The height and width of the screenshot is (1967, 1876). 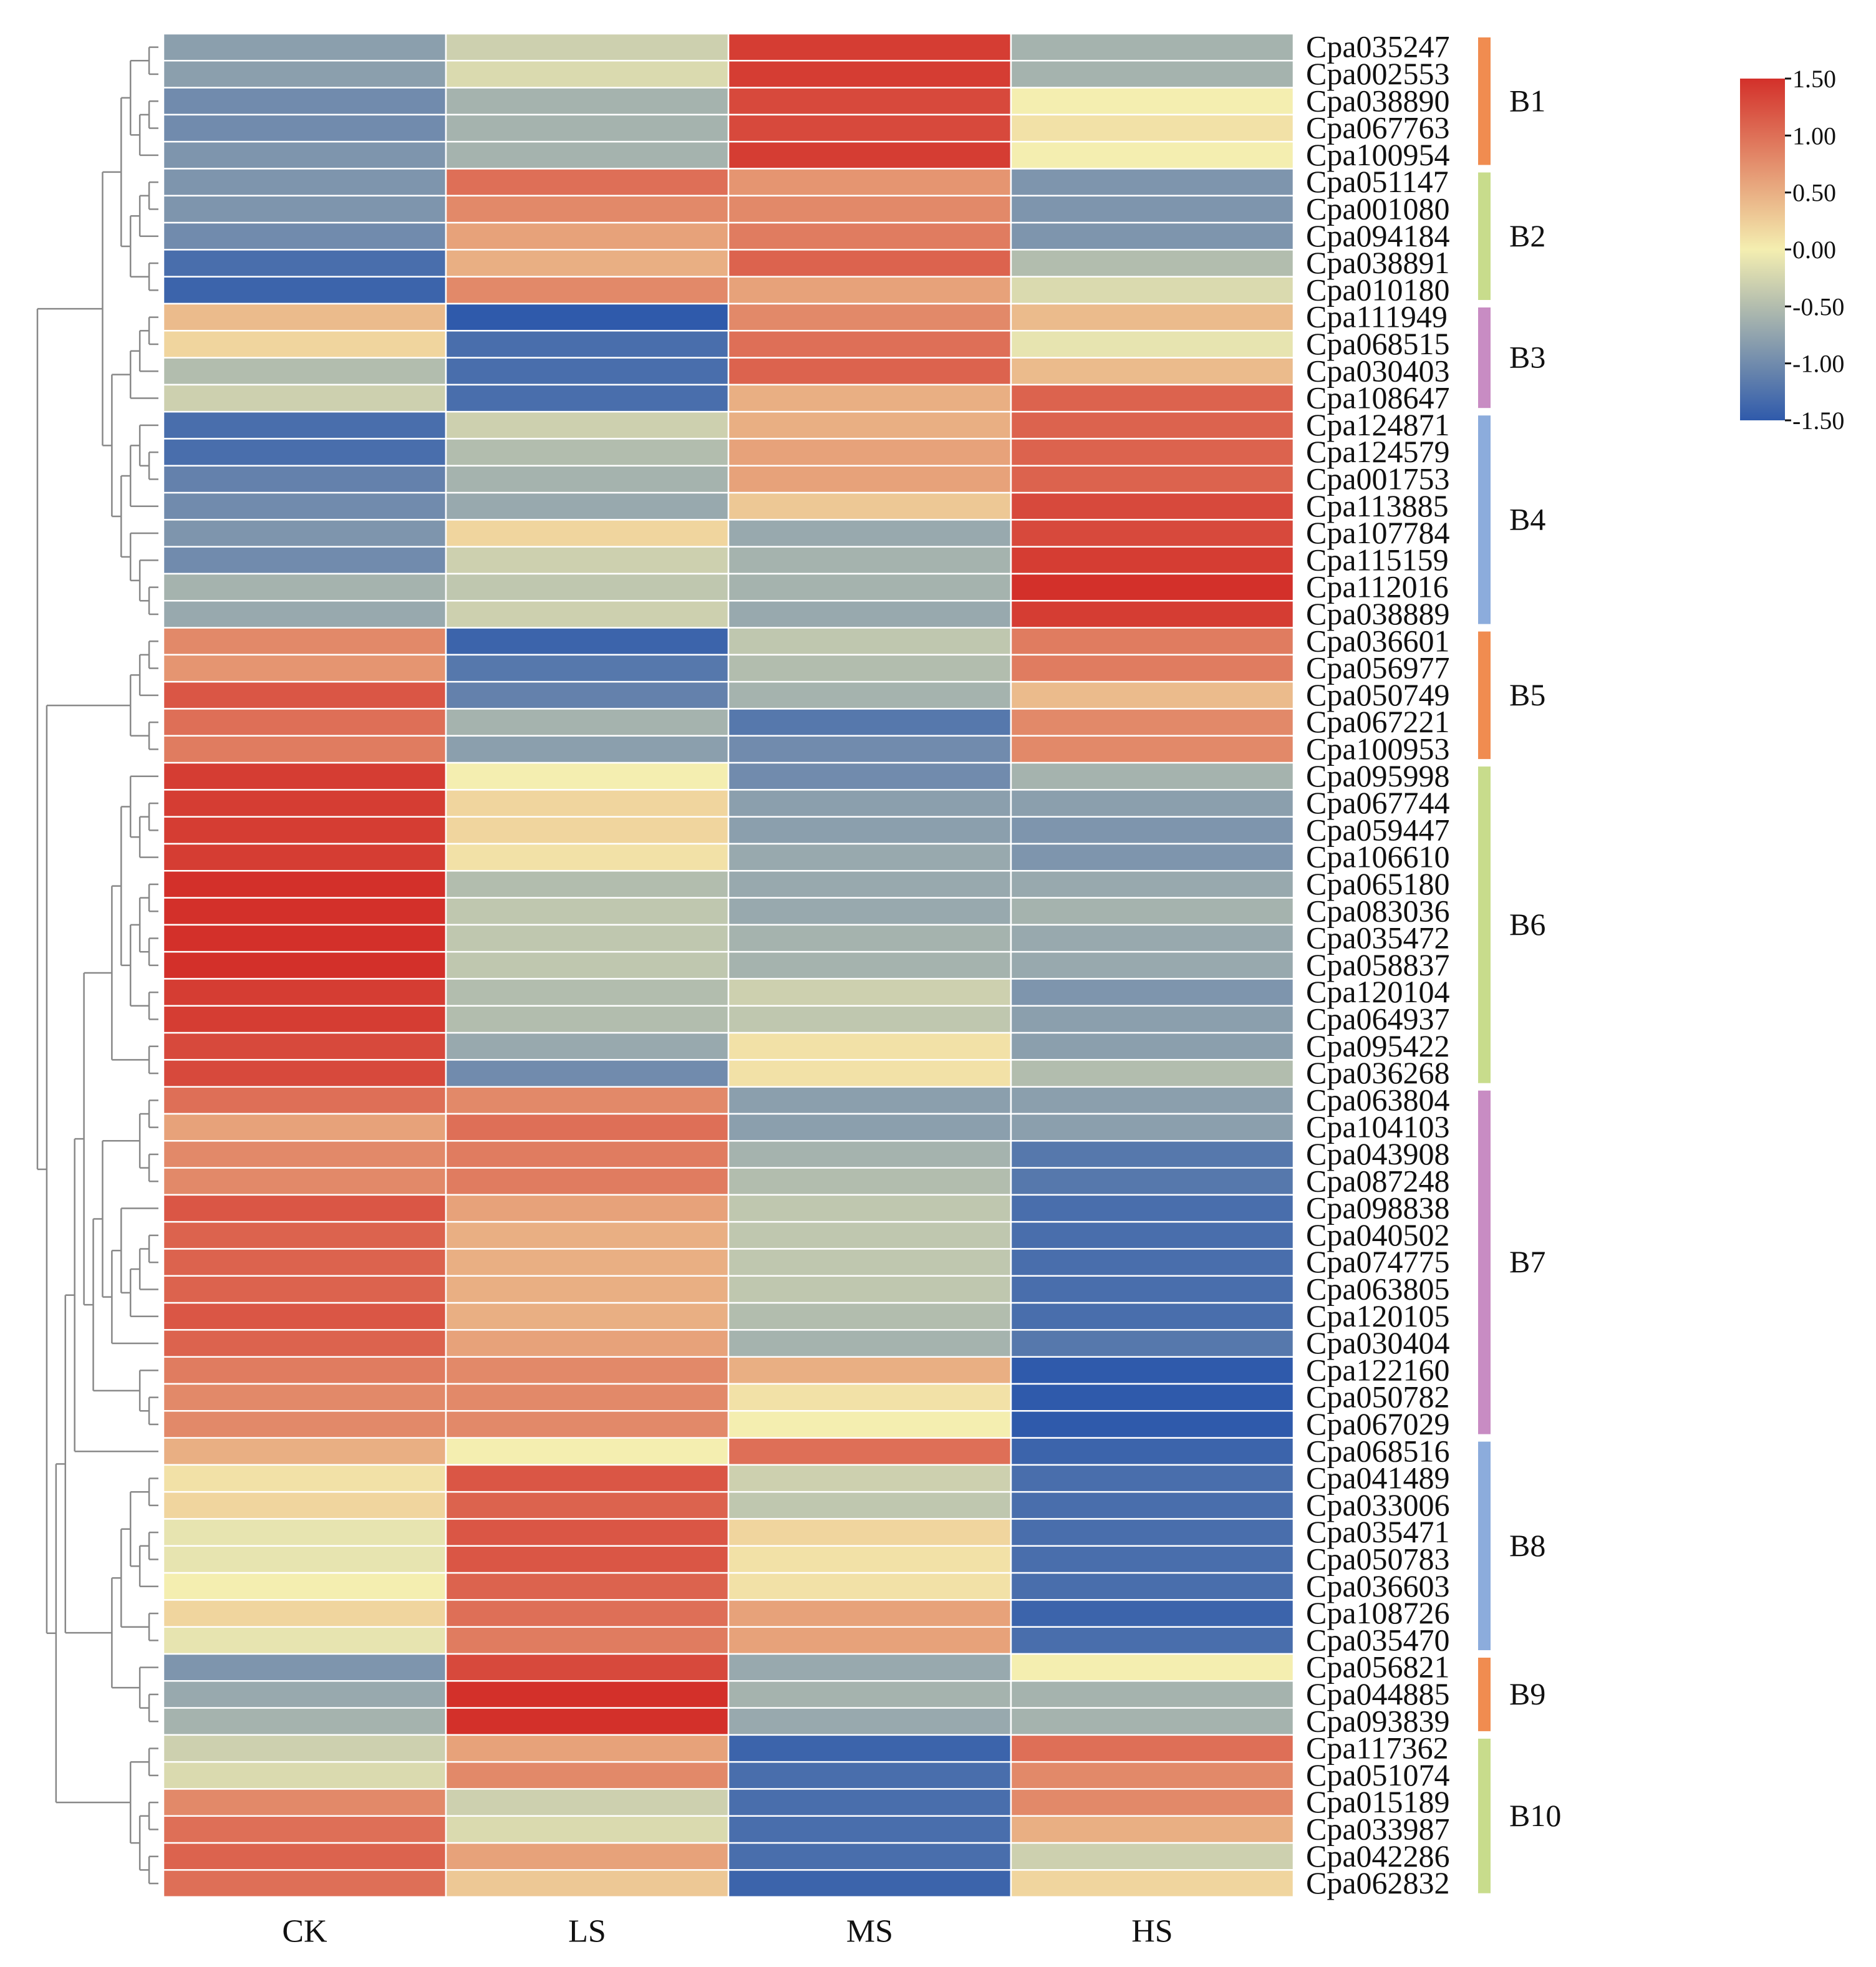 I want to click on color-scale-tick-label: -1.50, so click(x=1818, y=421).